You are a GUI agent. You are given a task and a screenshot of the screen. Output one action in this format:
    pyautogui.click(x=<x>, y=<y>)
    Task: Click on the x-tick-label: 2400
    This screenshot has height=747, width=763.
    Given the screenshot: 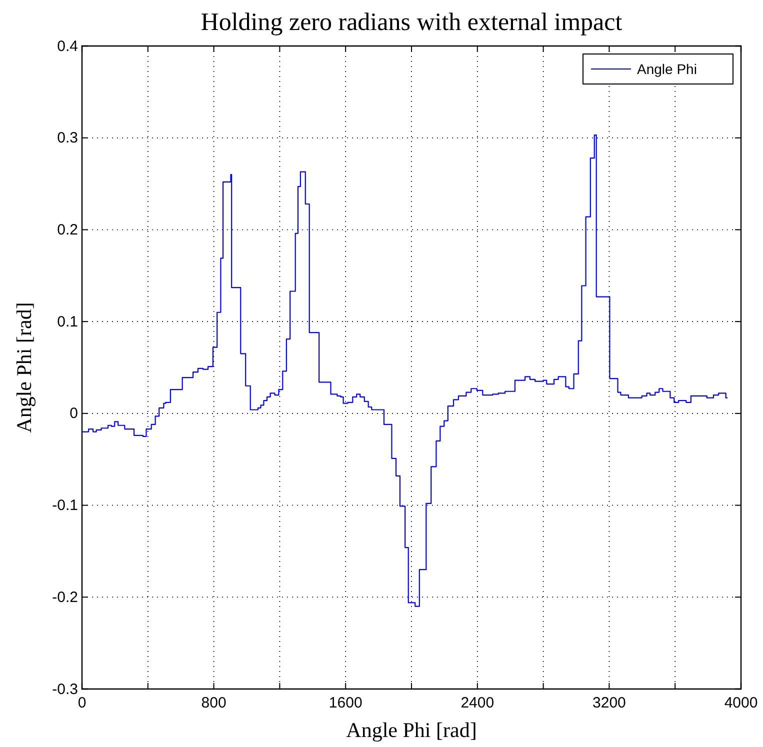 What is the action you would take?
    pyautogui.click(x=477, y=703)
    